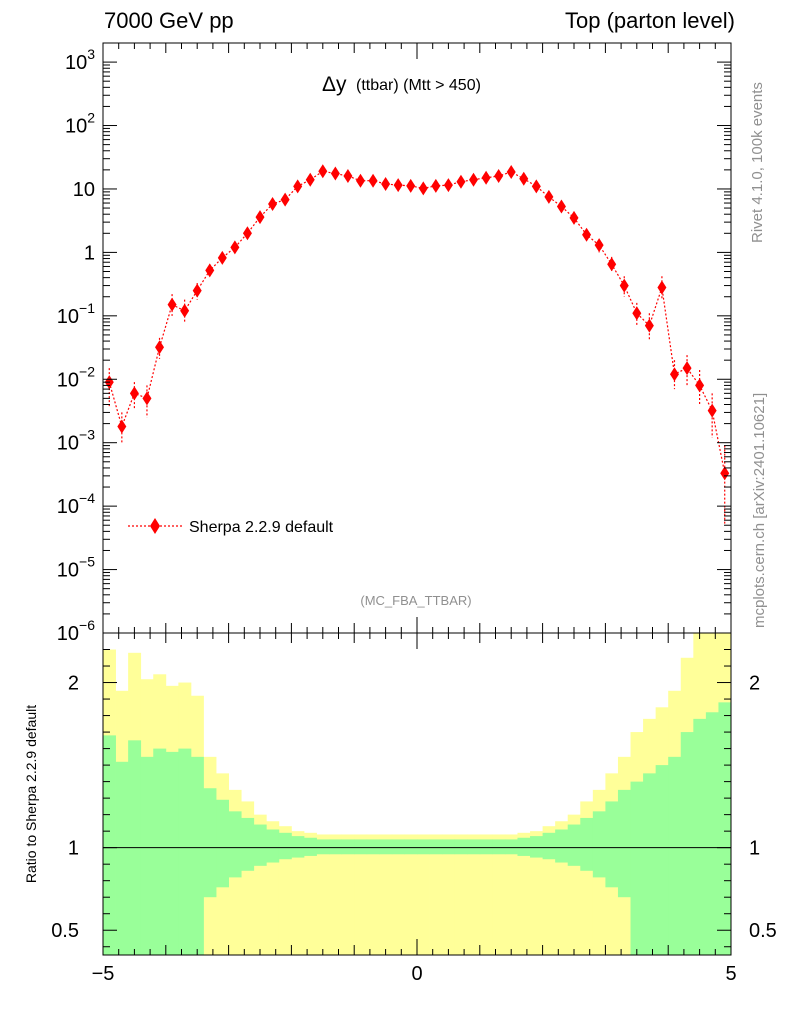 The width and height of the screenshot is (786, 1024). Describe the element at coordinates (416, 974) in the screenshot. I see `x-tick-label: 0` at that location.